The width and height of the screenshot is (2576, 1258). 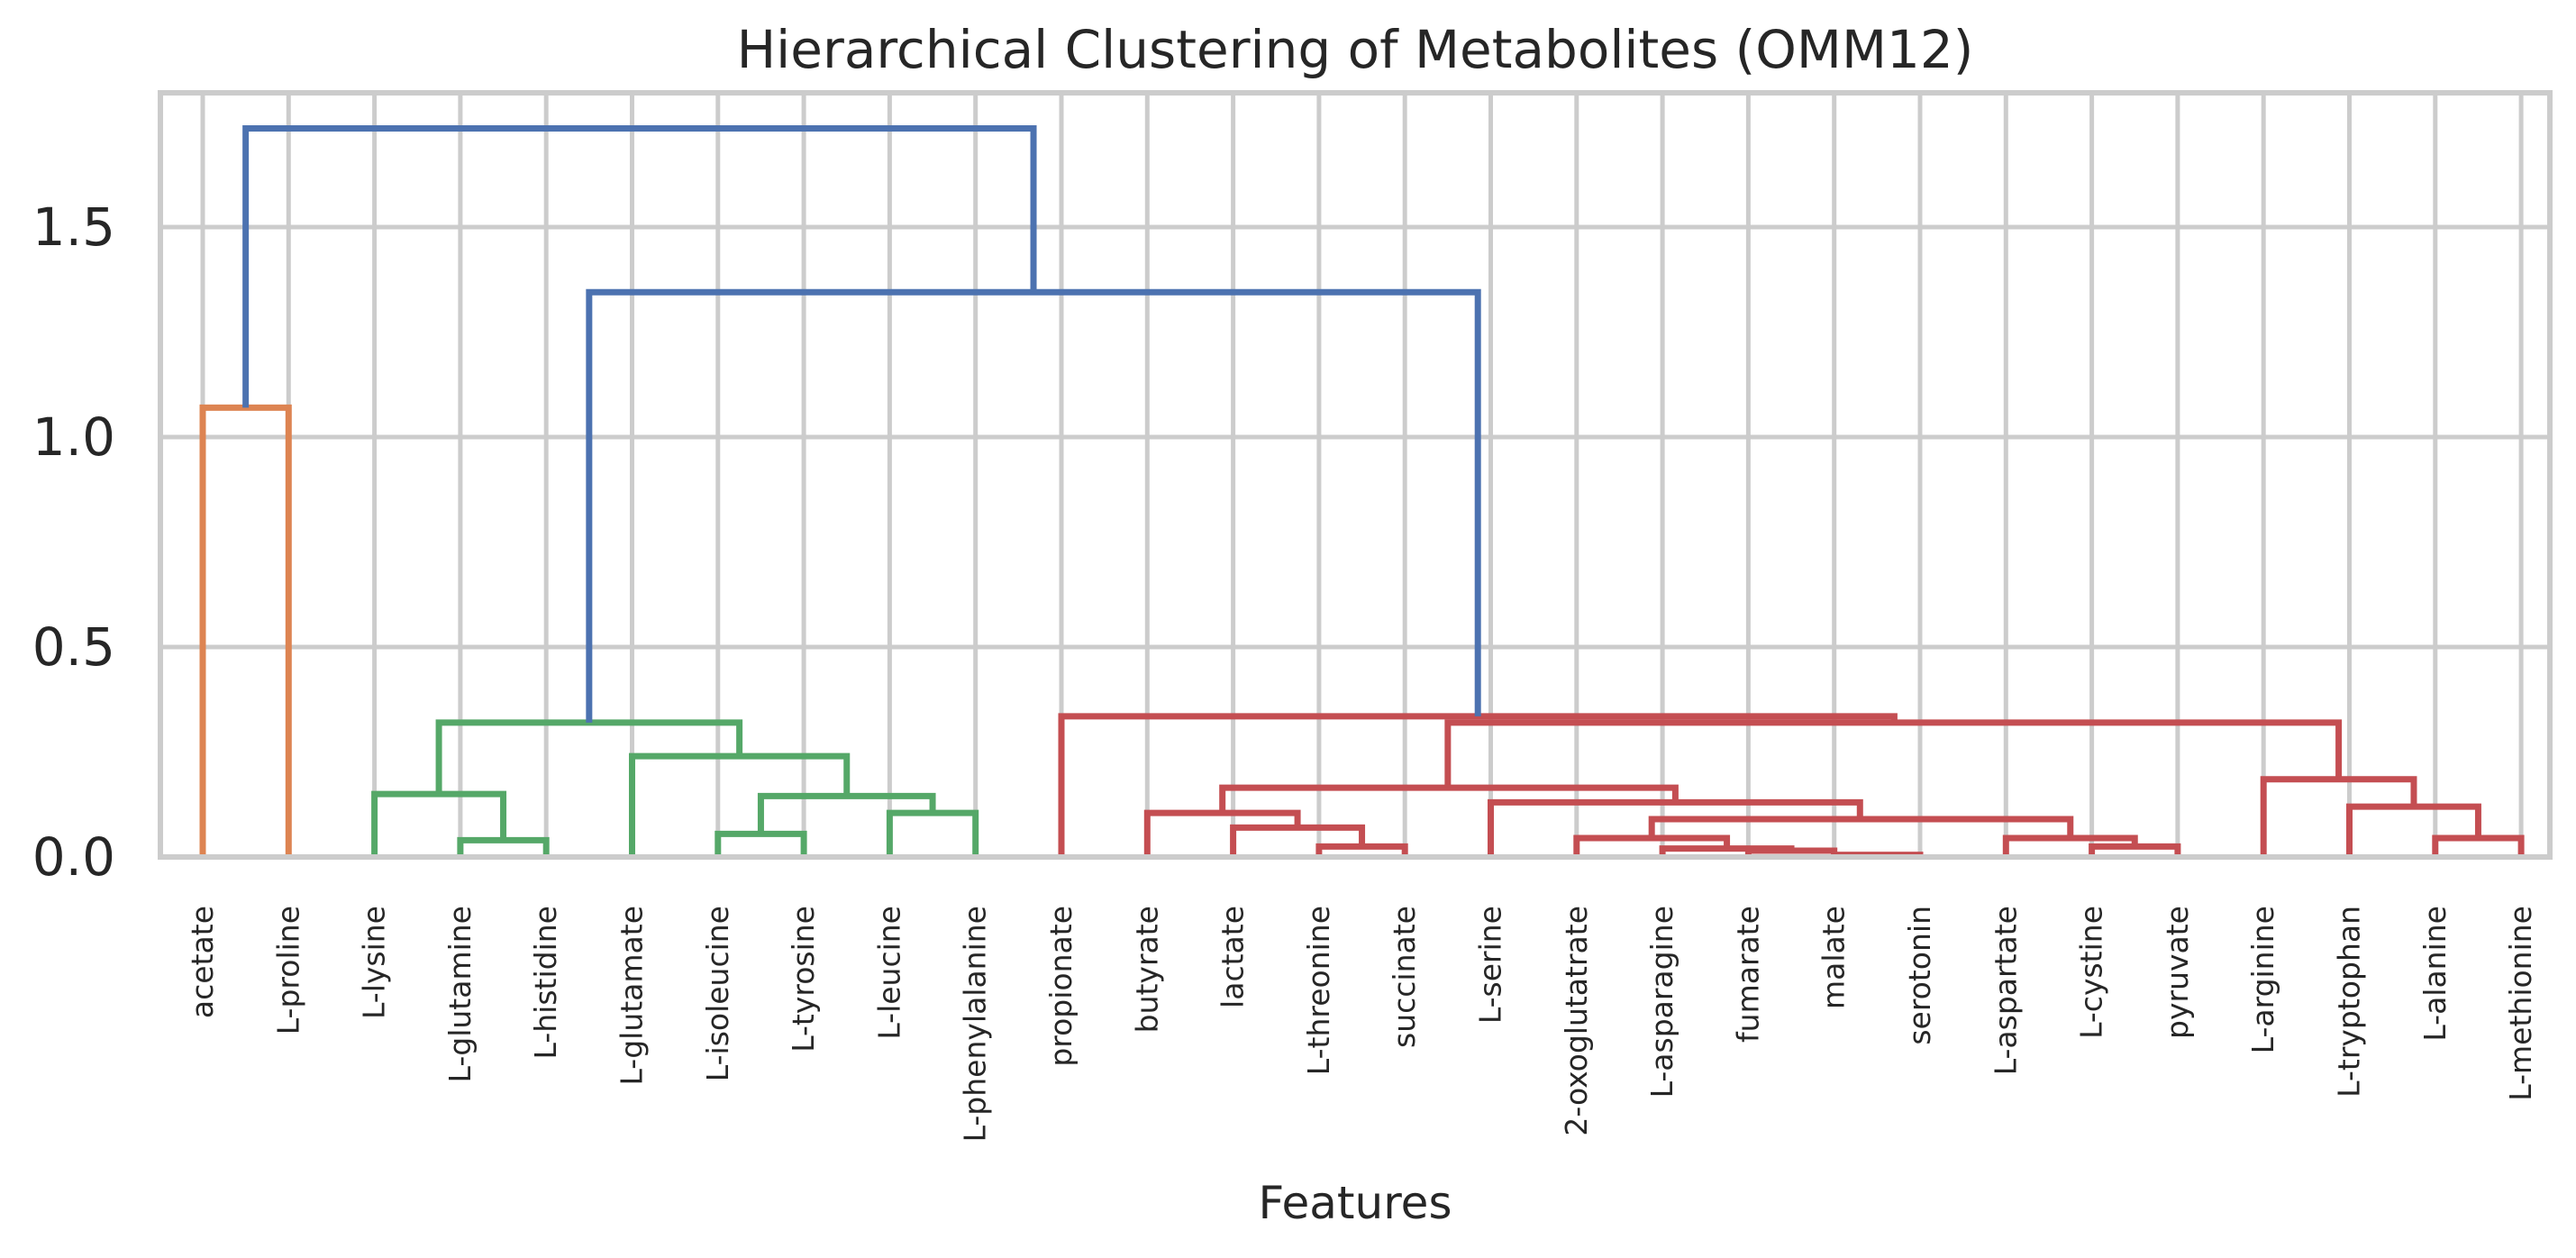 I want to click on x-tick-label: malate, so click(x=1834, y=957).